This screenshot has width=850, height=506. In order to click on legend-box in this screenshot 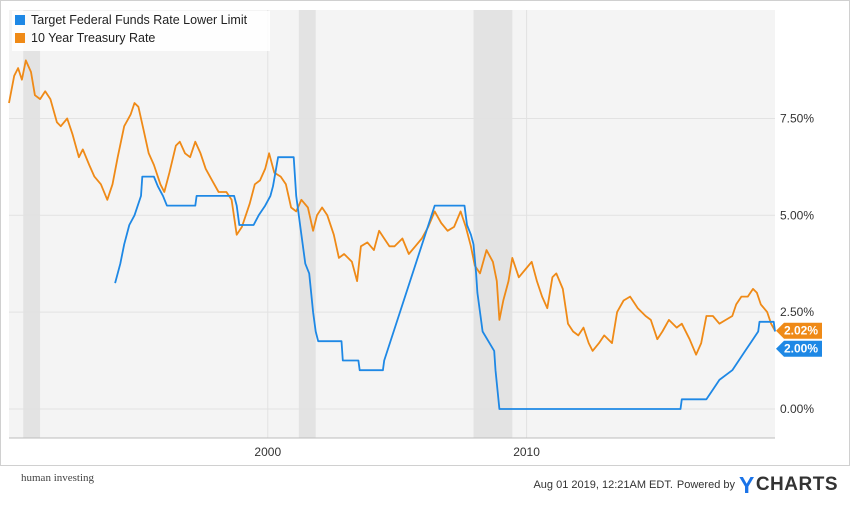, I will do `click(141, 31)`.